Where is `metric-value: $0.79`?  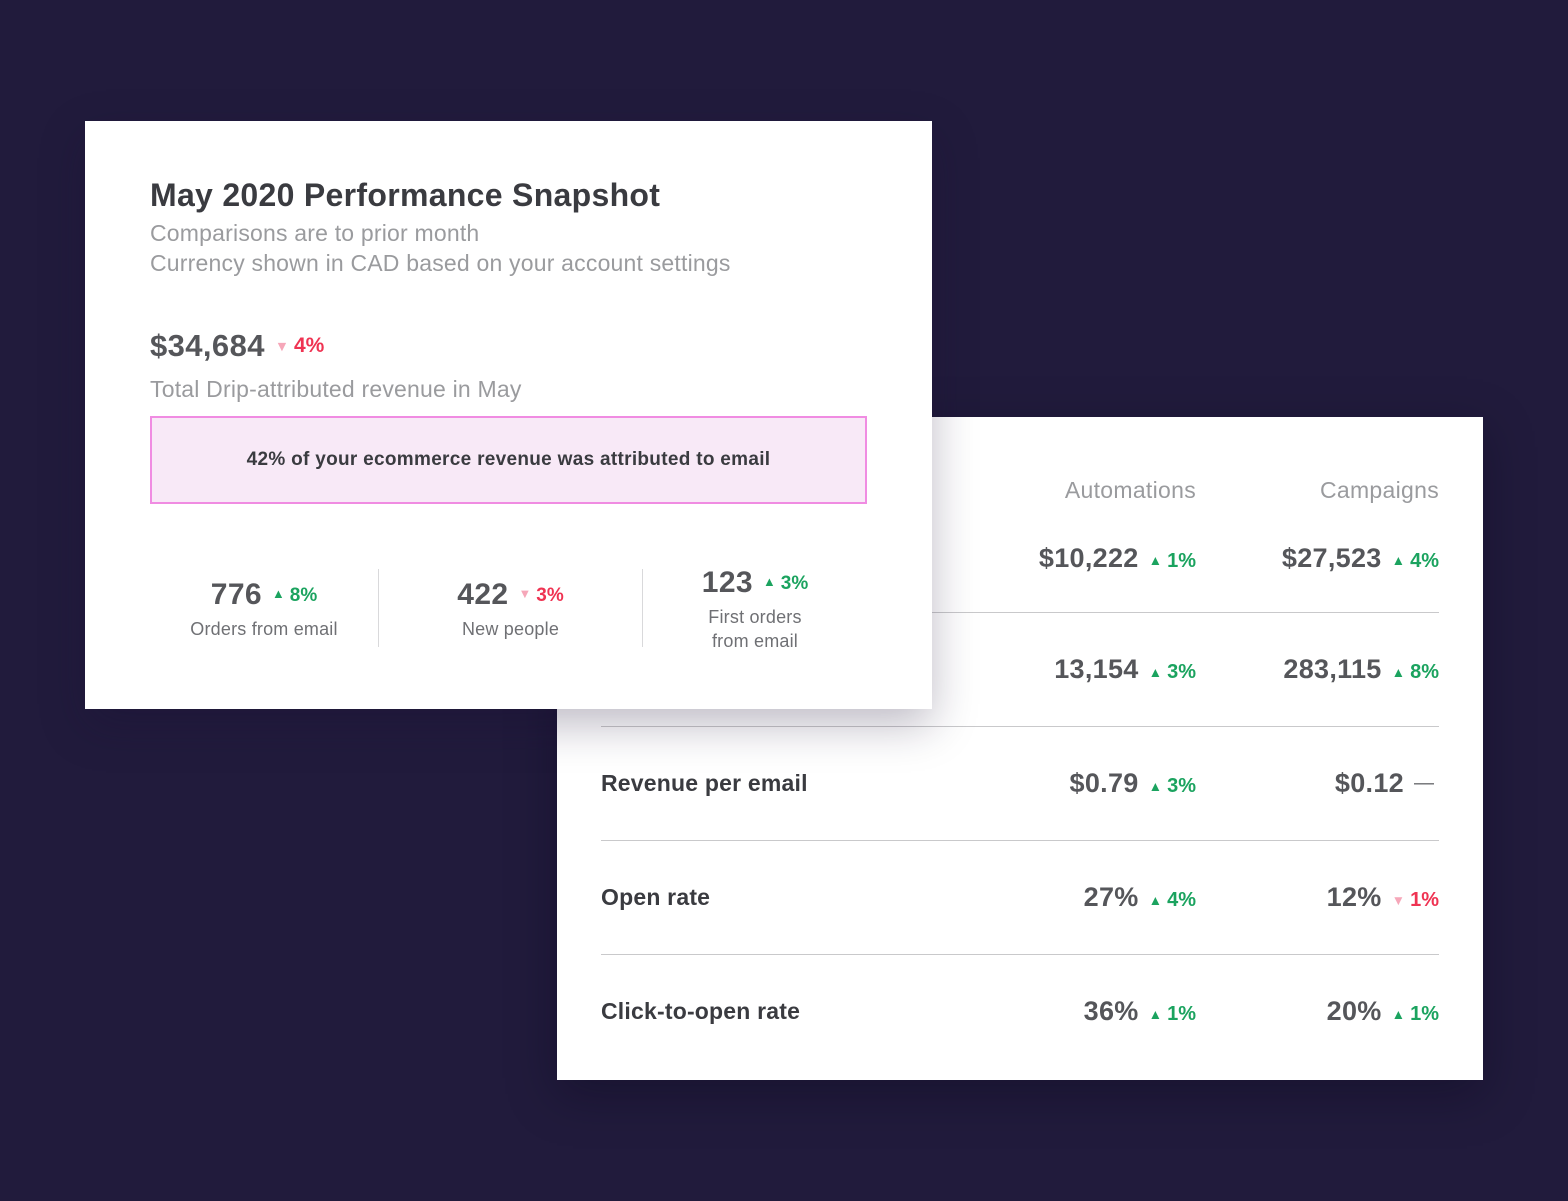
metric-value: $0.79 is located at coordinates (1104, 783).